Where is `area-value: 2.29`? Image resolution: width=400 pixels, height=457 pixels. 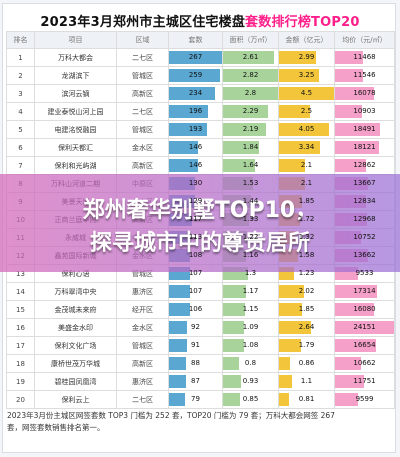 area-value: 2.29 is located at coordinates (250, 111).